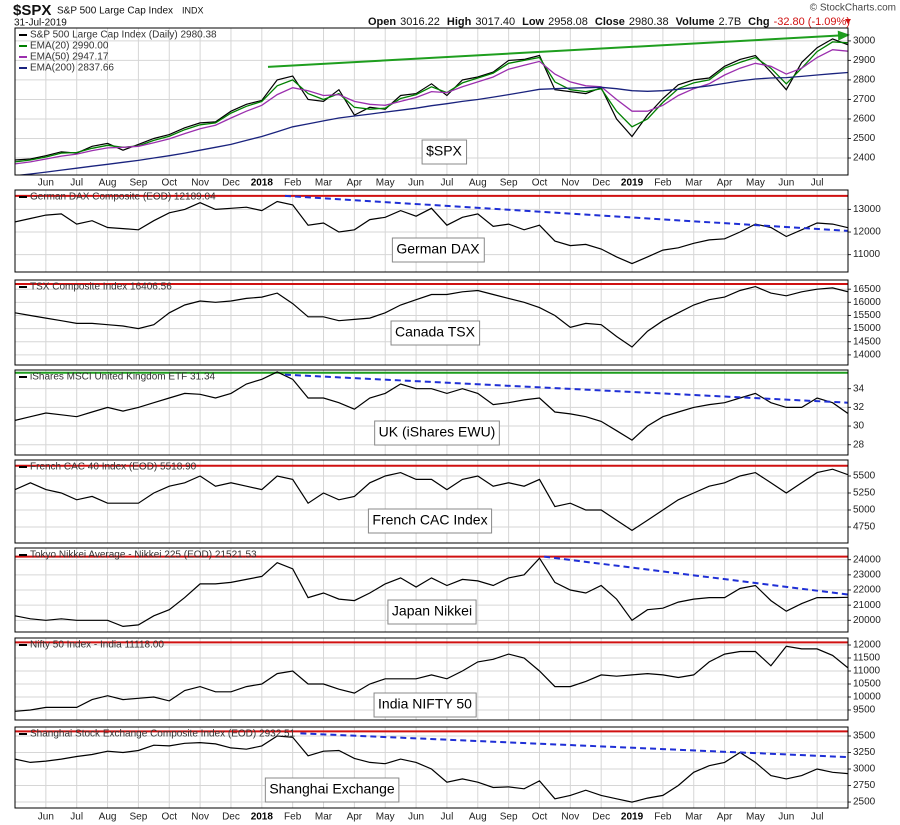  What do you see at coordinates (864, 785) in the screenshot?
I see `y-tick-label: 2750` at bounding box center [864, 785].